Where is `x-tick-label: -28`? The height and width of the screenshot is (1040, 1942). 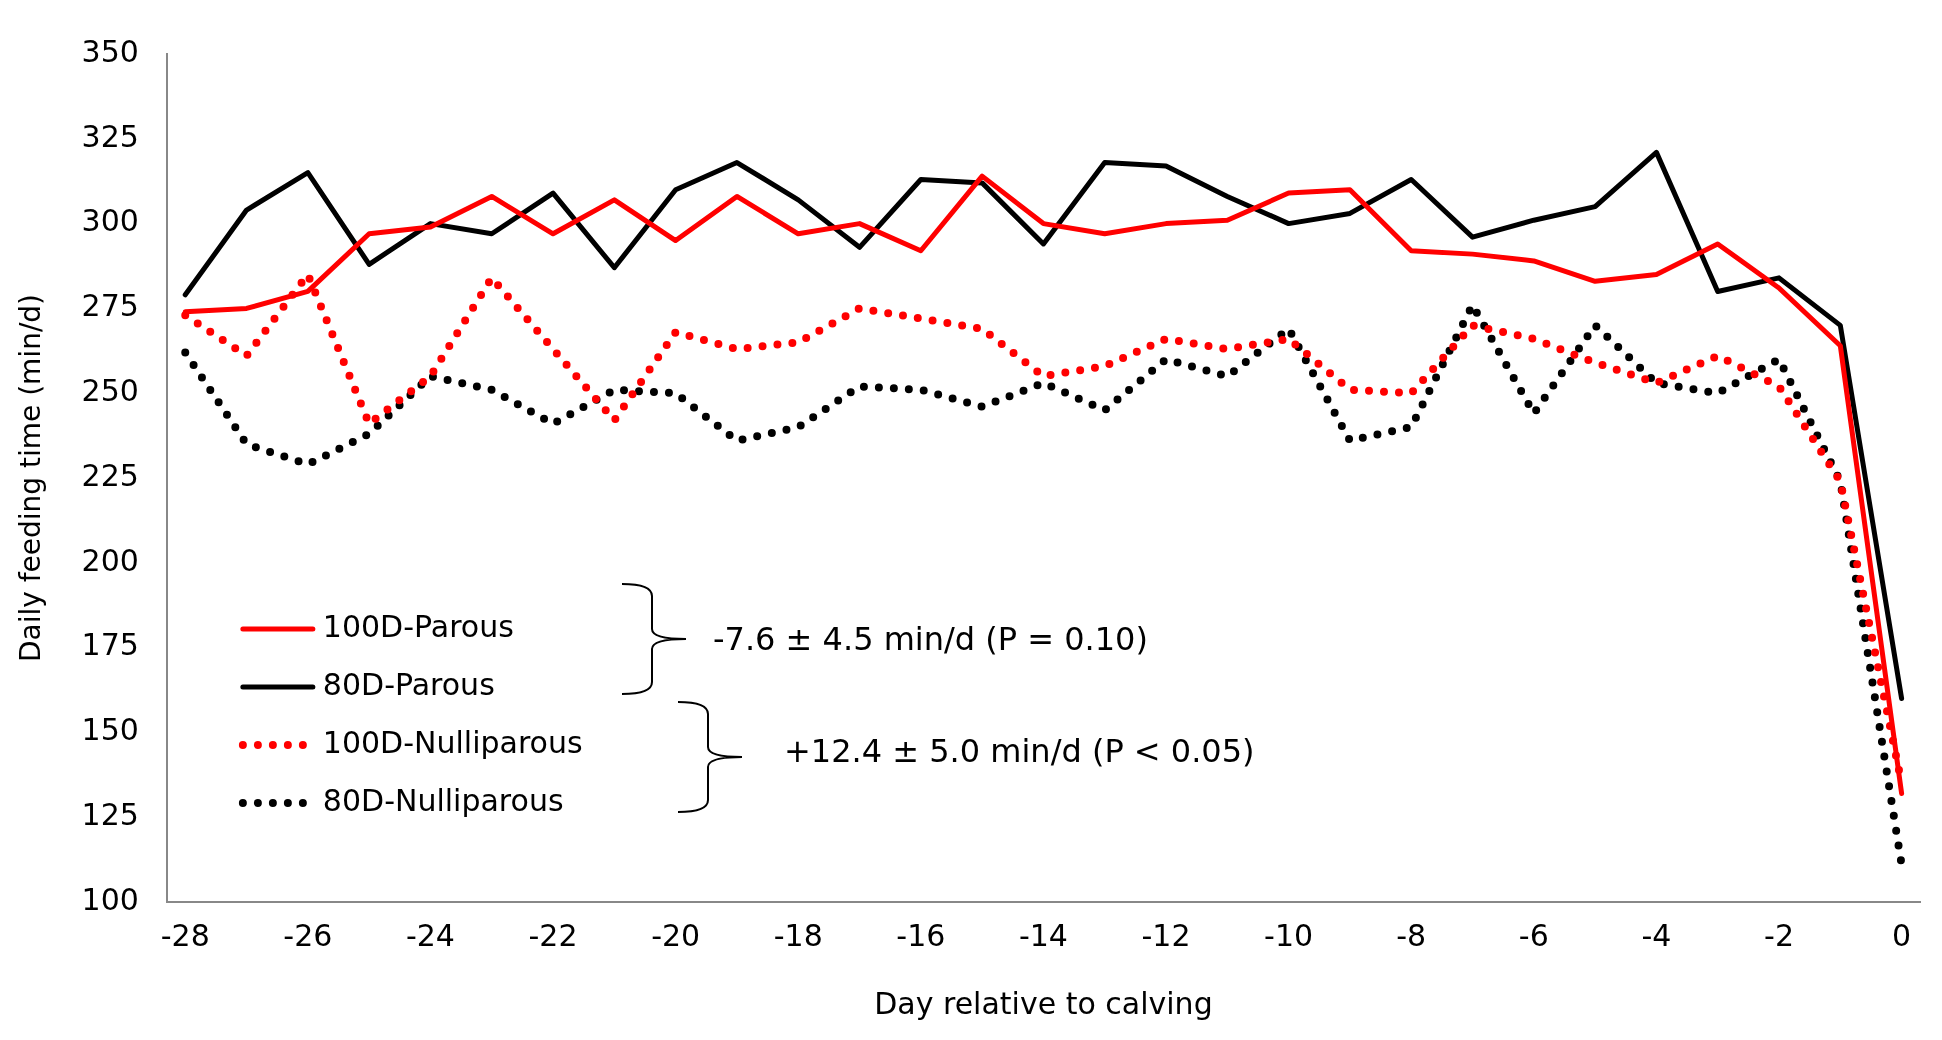 x-tick-label: -28 is located at coordinates (185, 935).